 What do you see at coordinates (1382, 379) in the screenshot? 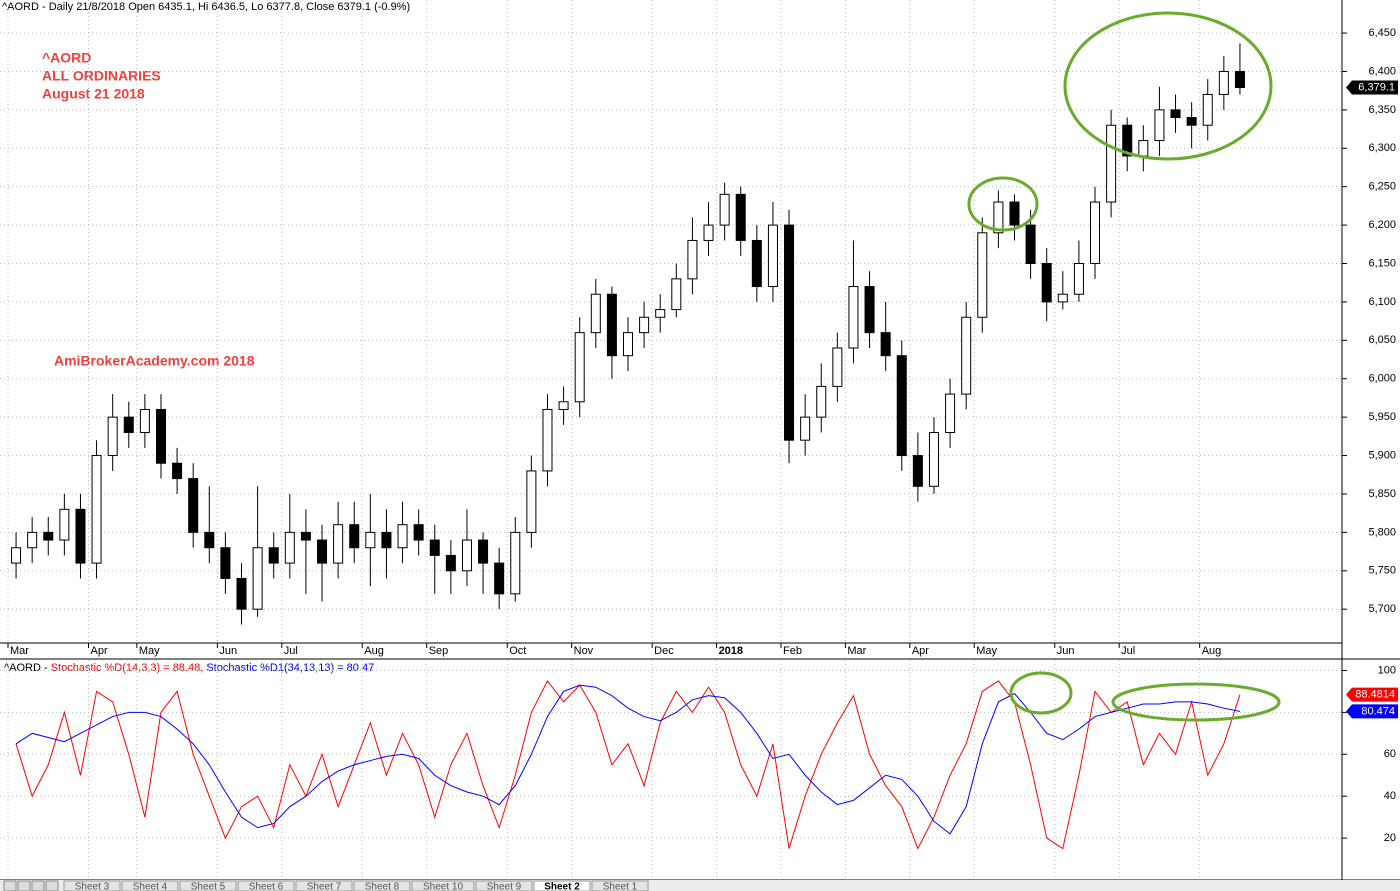
I see `y-tick-label: 6,000` at bounding box center [1382, 379].